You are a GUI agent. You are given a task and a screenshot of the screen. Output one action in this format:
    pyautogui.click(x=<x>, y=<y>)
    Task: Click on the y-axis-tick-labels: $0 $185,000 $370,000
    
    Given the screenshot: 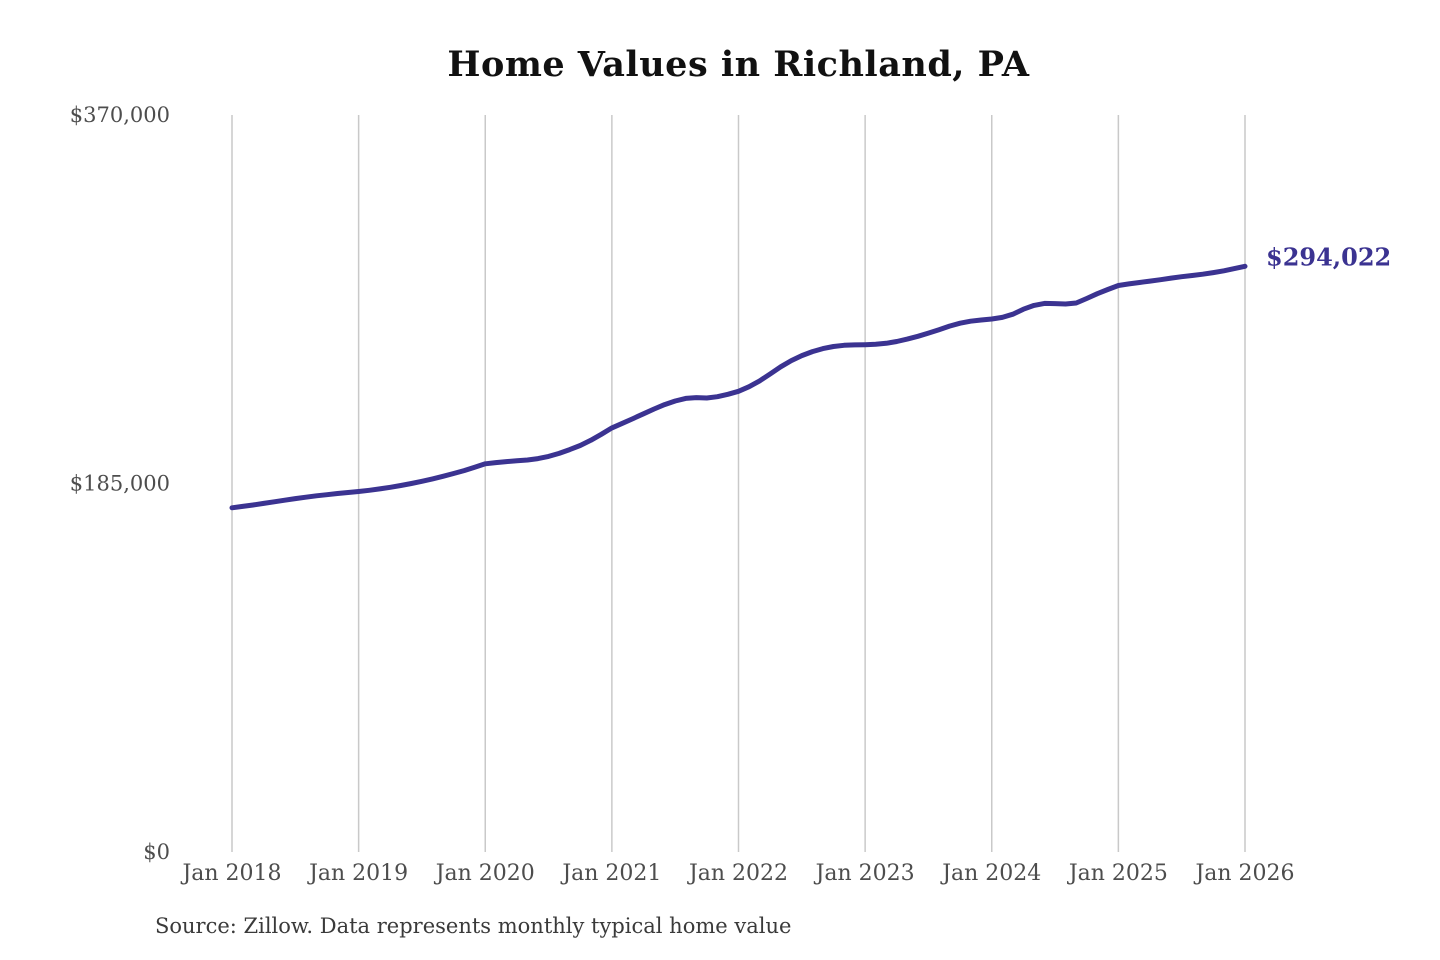 What is the action you would take?
    pyautogui.click(x=120, y=483)
    